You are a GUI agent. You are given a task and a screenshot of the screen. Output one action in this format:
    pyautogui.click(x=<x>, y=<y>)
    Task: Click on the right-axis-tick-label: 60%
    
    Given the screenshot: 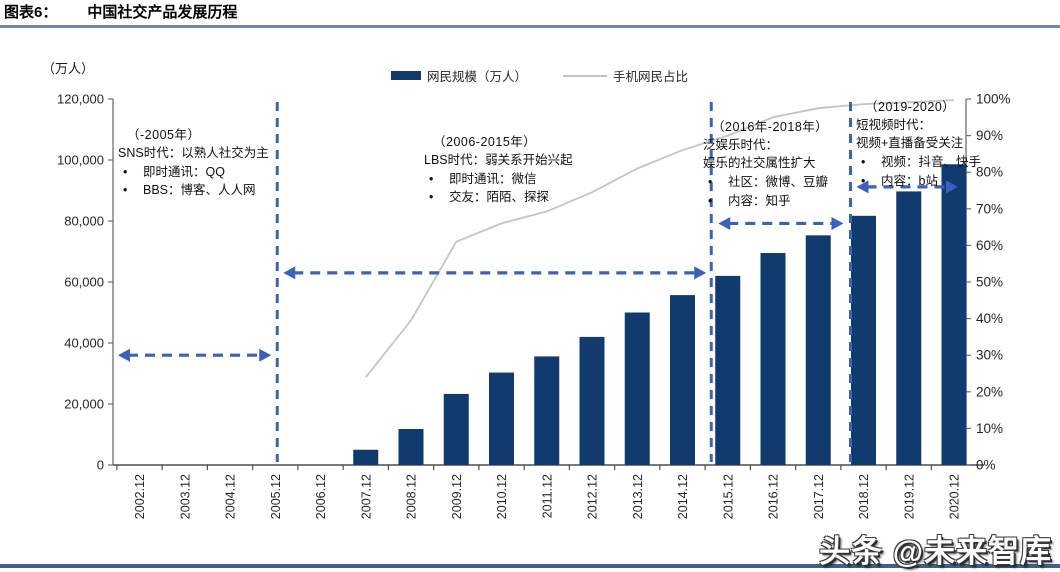 What is the action you would take?
    pyautogui.click(x=989, y=245)
    